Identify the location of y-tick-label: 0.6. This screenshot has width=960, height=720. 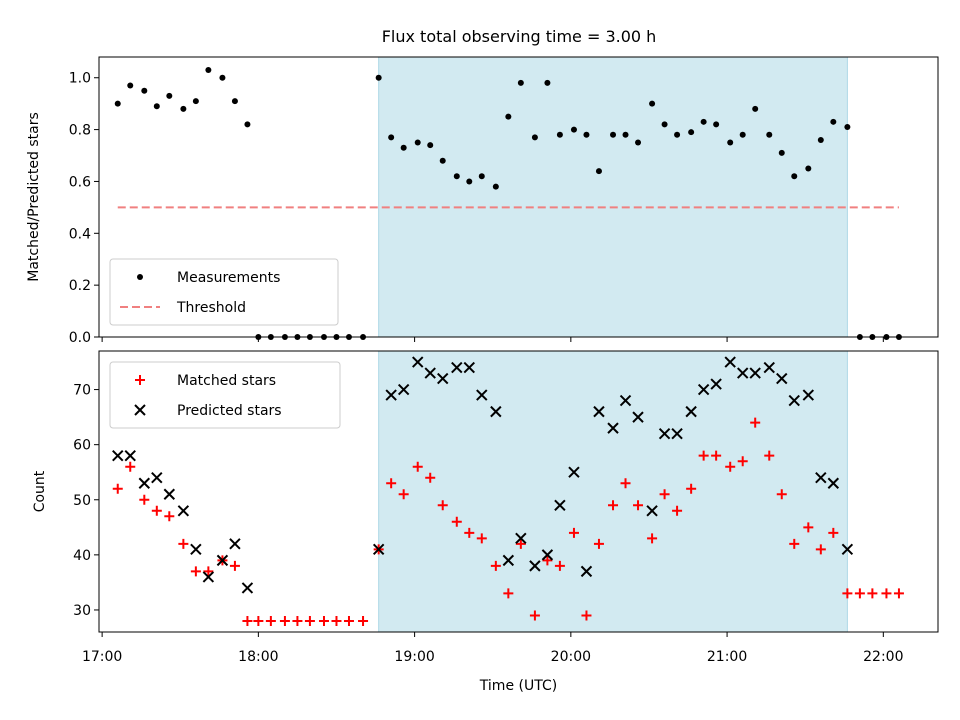
(80, 182).